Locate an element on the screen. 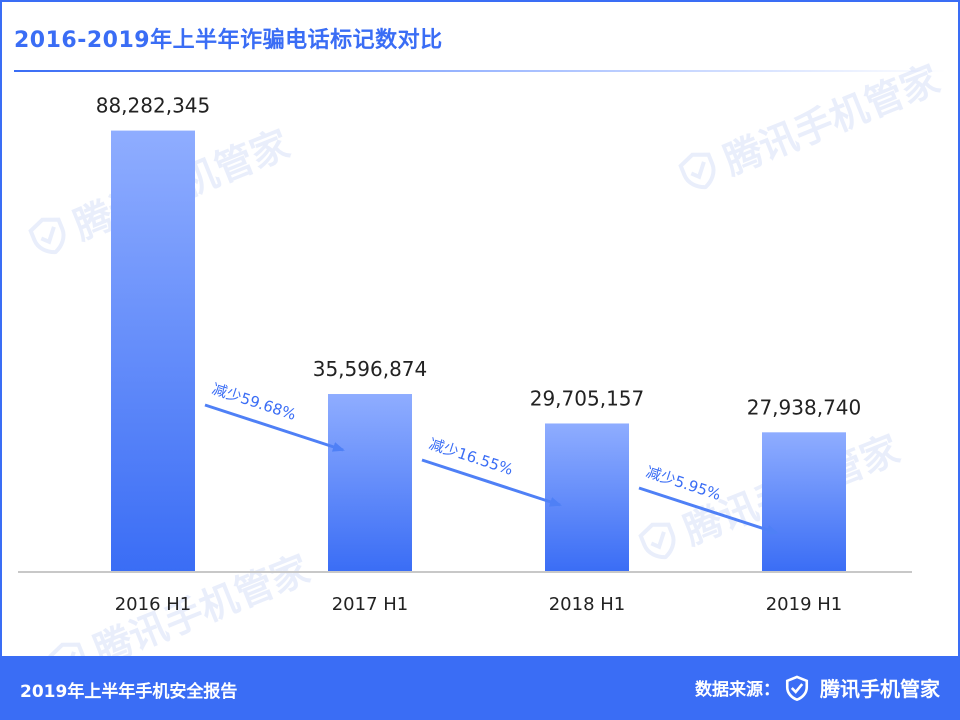 The image size is (960, 720). x-tick-label: 2017 H1 is located at coordinates (370, 604).